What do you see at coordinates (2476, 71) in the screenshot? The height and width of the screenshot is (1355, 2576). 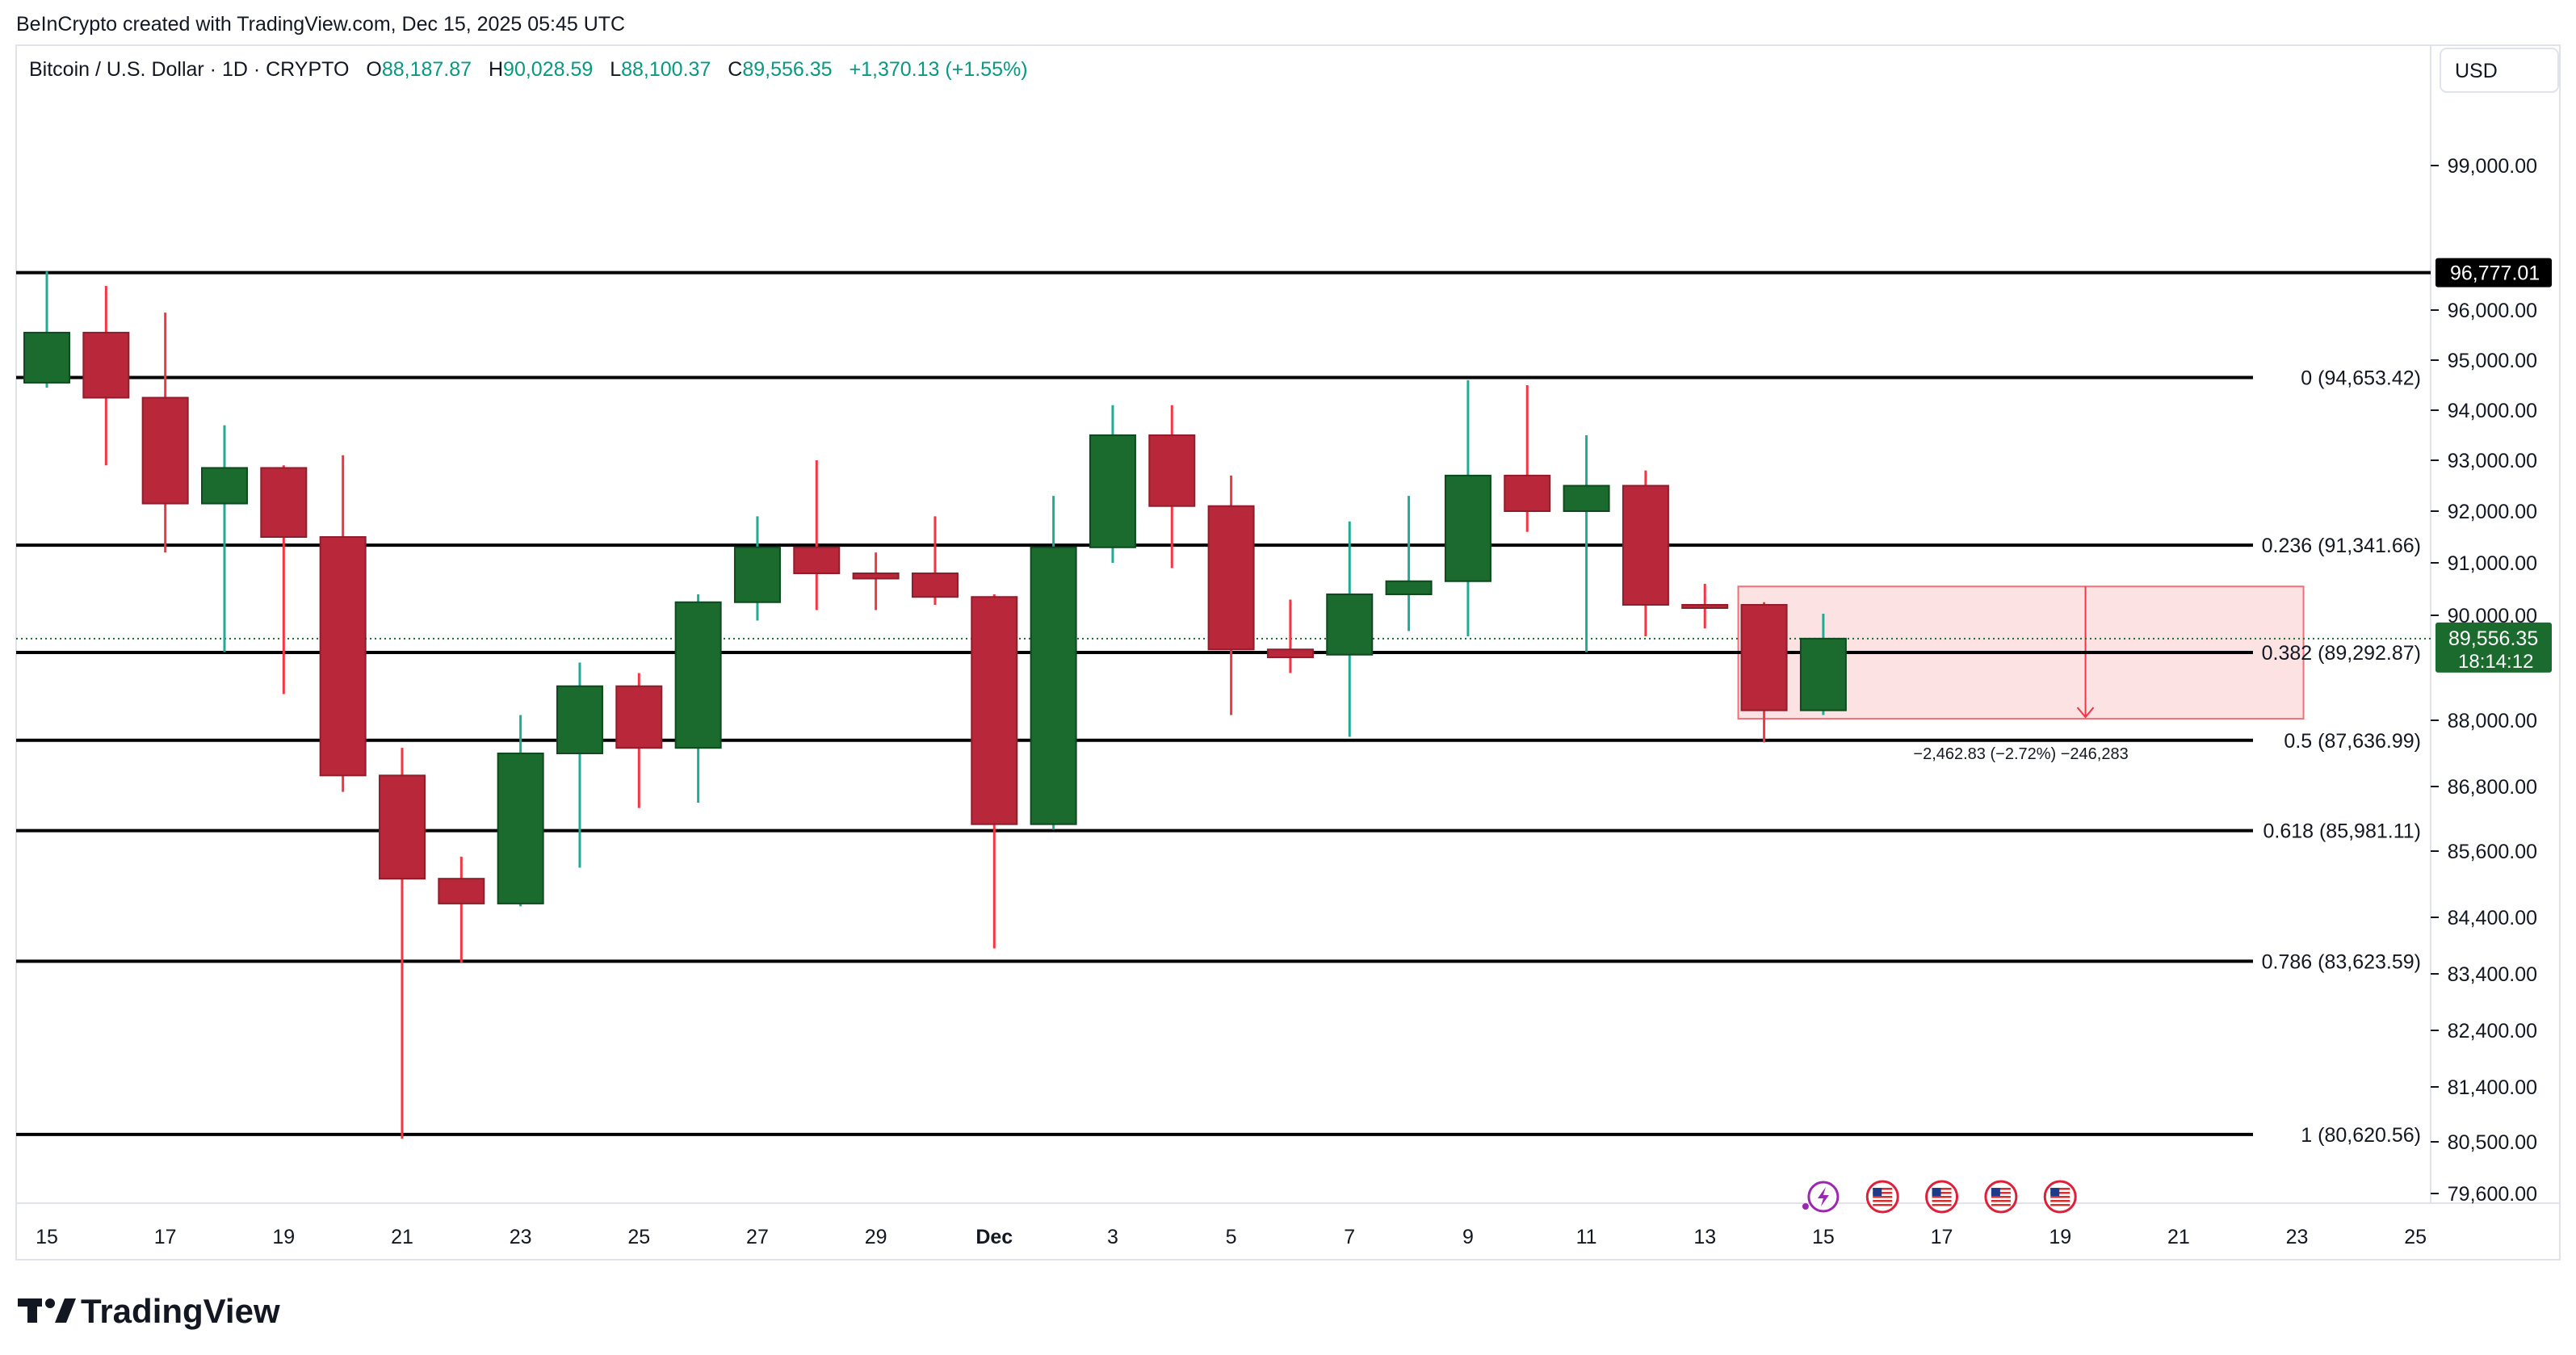 I see `currency-label: USD` at bounding box center [2476, 71].